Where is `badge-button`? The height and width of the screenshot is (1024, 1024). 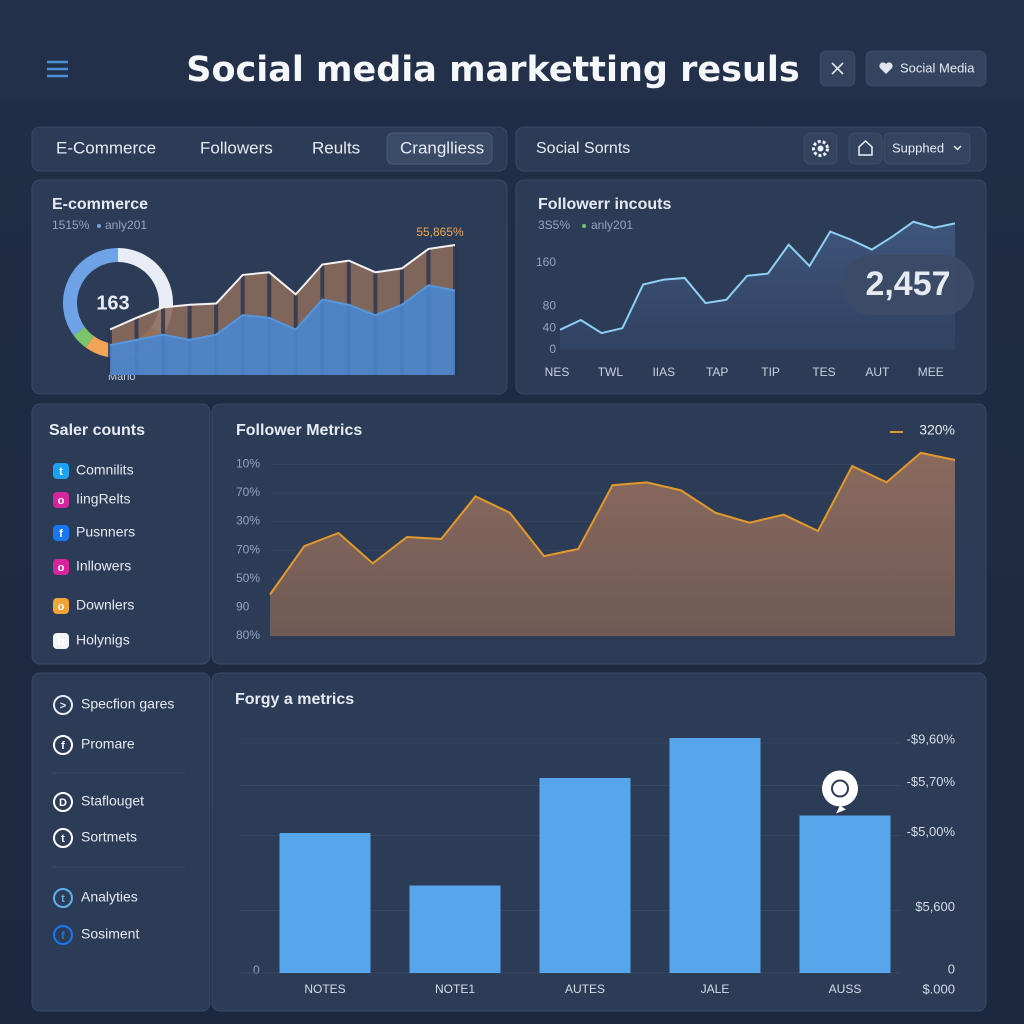 badge-button is located at coordinates (926, 68).